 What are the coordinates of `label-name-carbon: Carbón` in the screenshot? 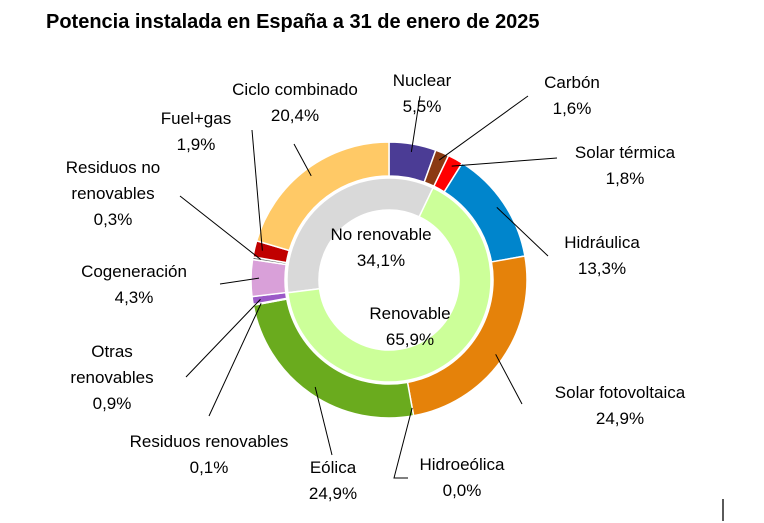 It's located at (572, 82).